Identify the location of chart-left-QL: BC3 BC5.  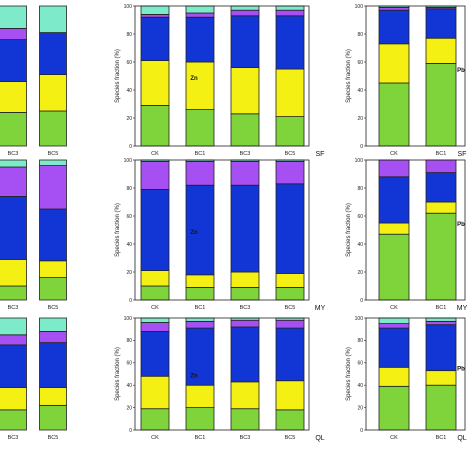
(33, 379).